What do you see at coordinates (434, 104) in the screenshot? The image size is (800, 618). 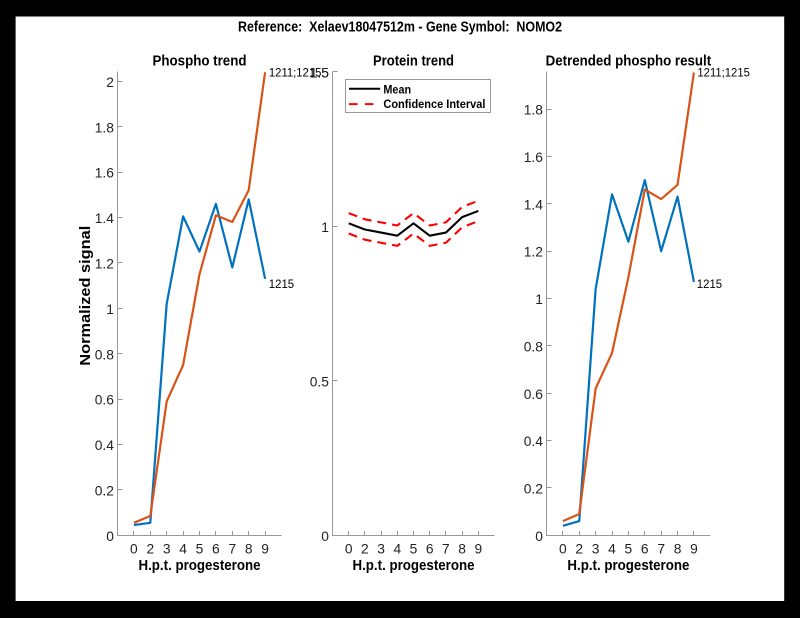 I see `svg-text: Confidence Interval` at bounding box center [434, 104].